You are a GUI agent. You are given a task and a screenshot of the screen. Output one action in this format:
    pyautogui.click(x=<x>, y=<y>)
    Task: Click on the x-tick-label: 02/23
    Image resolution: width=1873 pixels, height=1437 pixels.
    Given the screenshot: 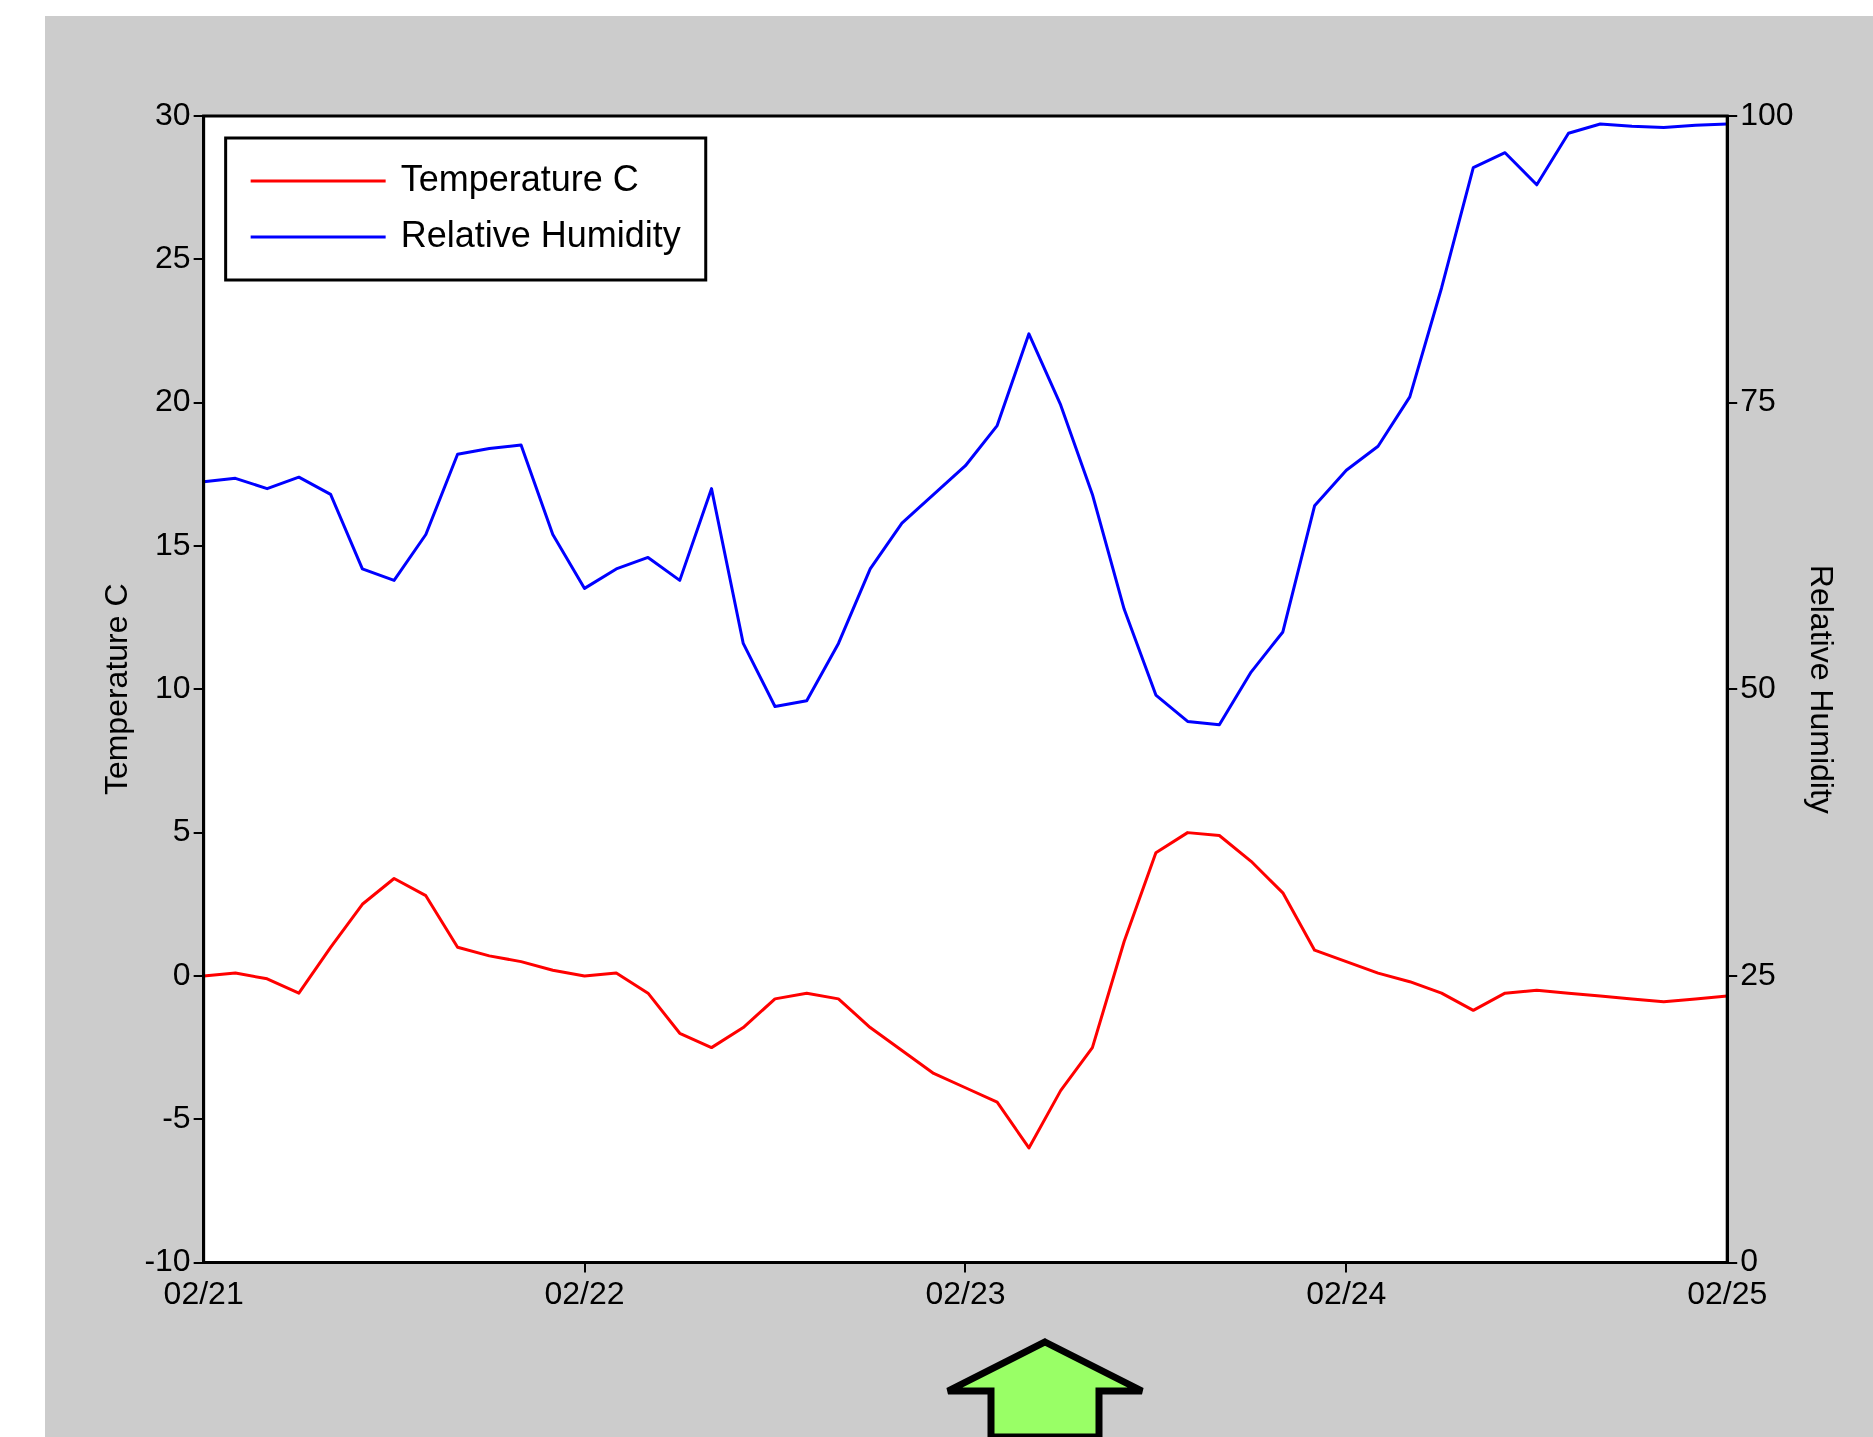 What is the action you would take?
    pyautogui.click(x=965, y=1292)
    